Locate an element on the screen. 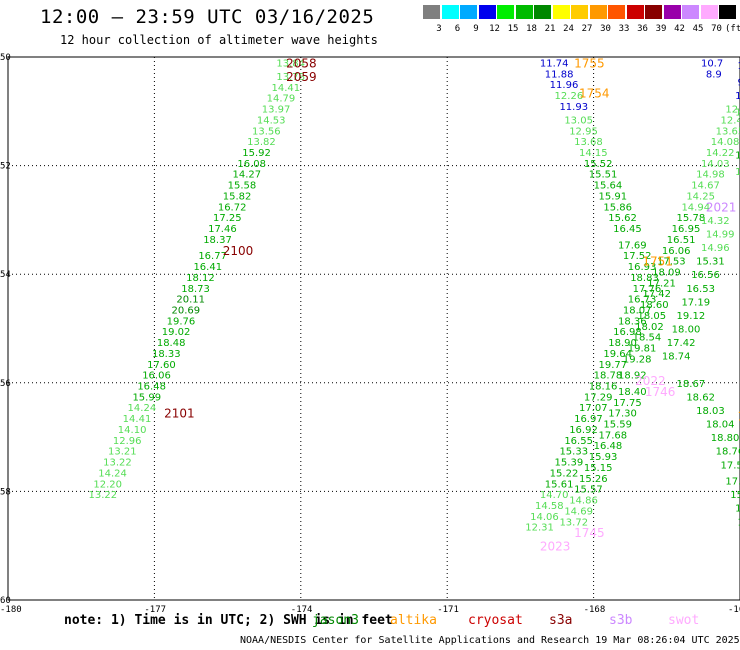 Image resolution: width=740 pixels, height=650 pixels. wave-height-value: 15.51 is located at coordinates (603, 175).